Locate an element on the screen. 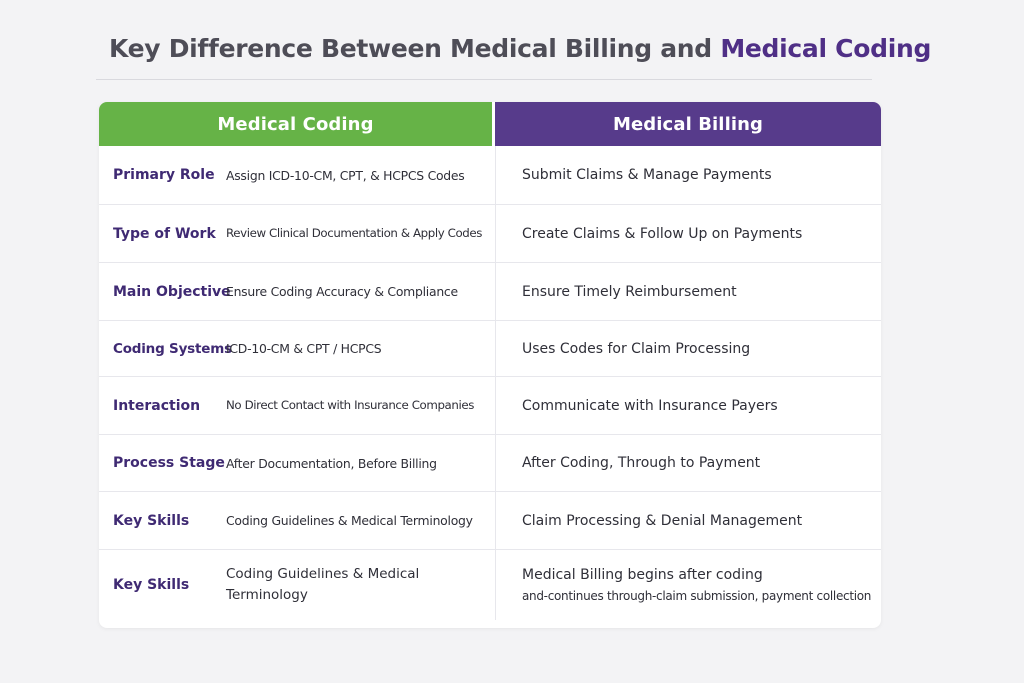 The height and width of the screenshot is (683, 1024). billing-cell: Create Claims & Follow Up on Payments is located at coordinates (662, 233).